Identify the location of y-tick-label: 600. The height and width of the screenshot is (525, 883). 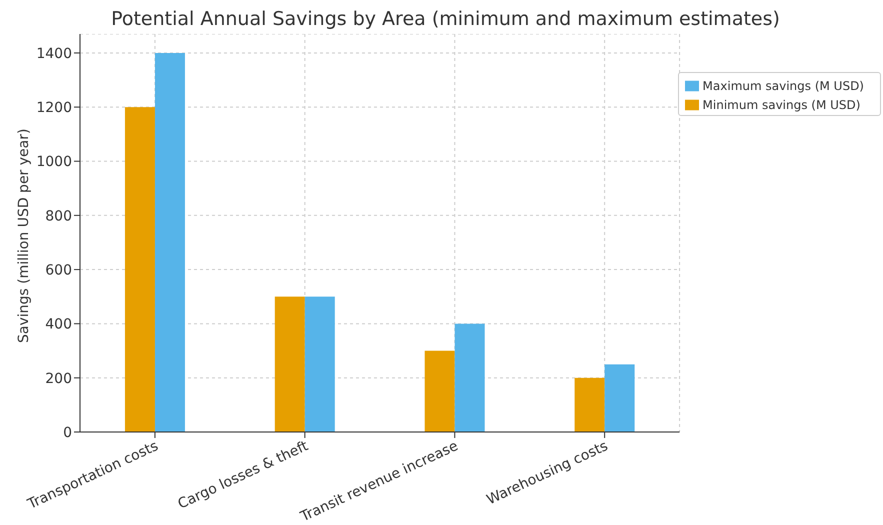
(58, 270).